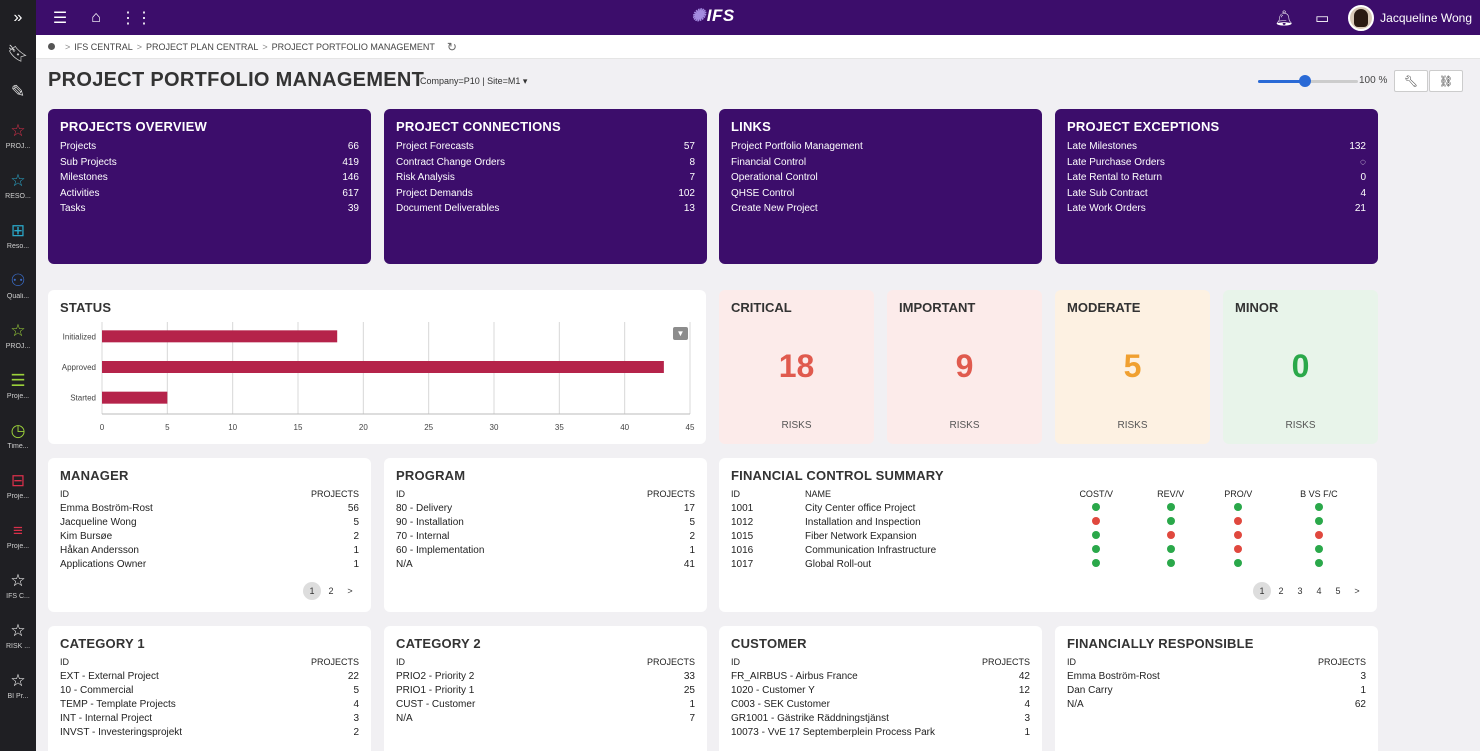 This screenshot has height=751, width=1480. I want to click on table-row: Håkan Andersson 1, so click(209, 550).